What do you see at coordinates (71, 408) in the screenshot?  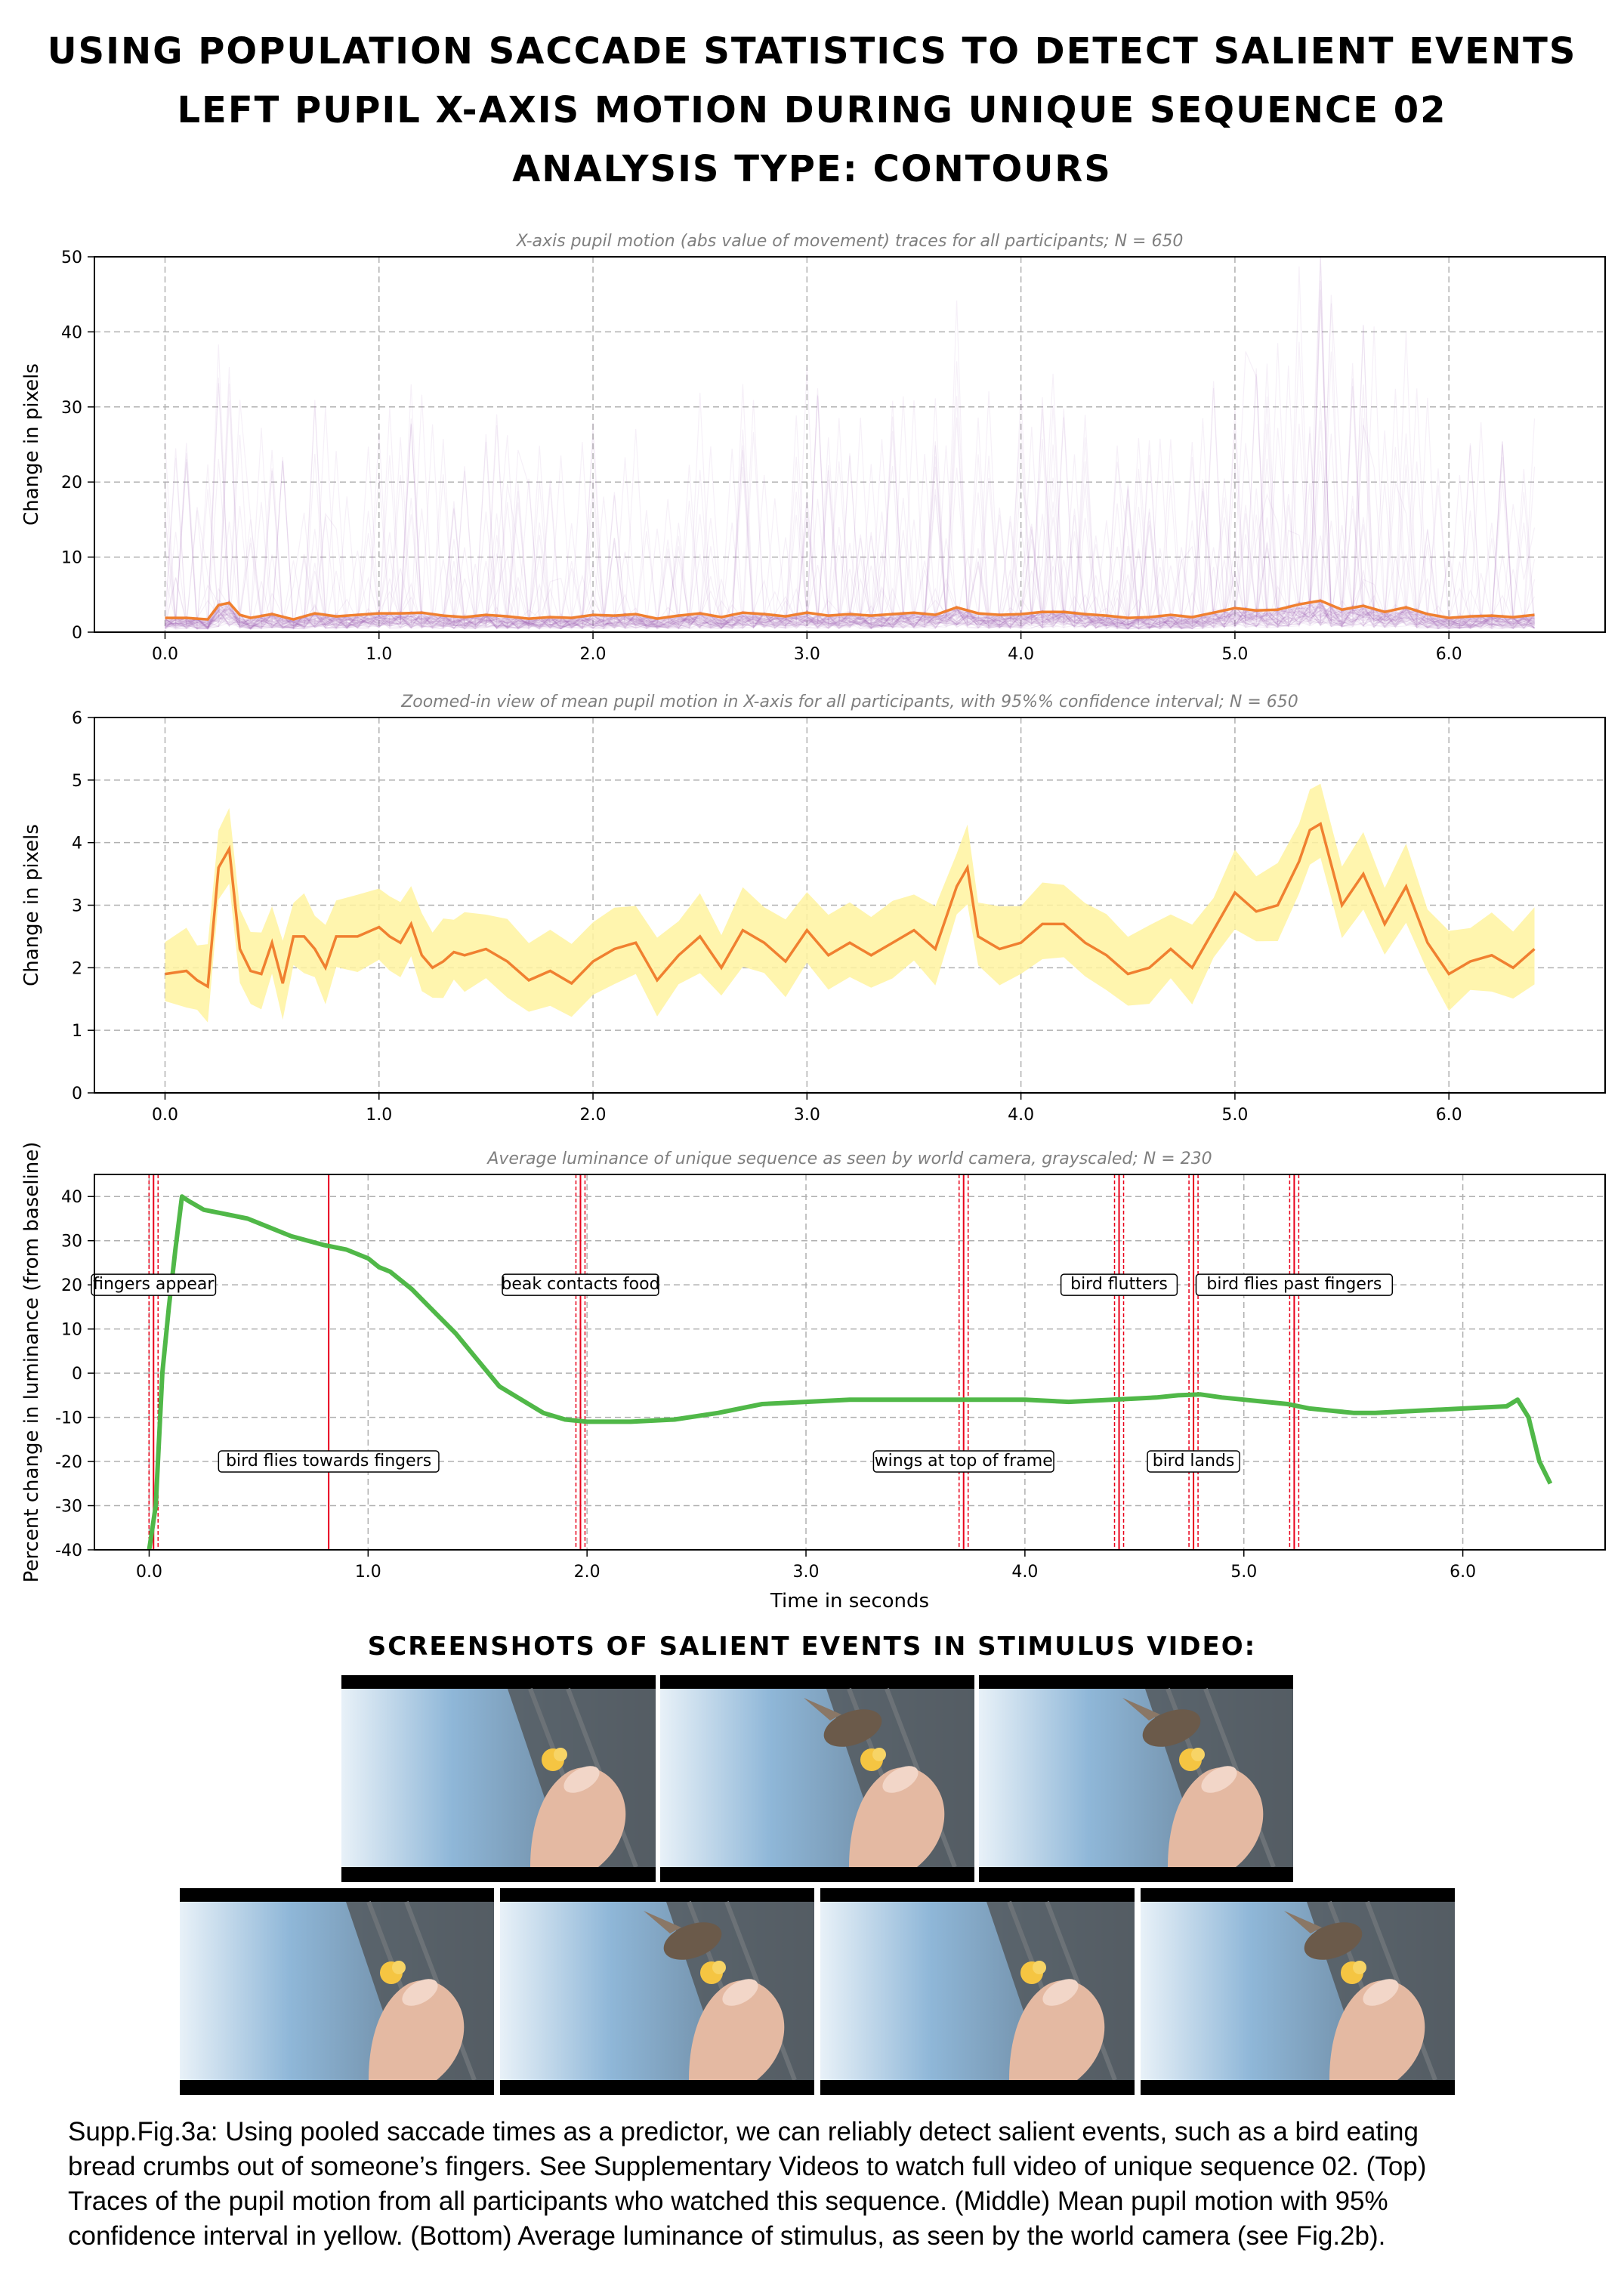 I see `y-tick-label: 30` at bounding box center [71, 408].